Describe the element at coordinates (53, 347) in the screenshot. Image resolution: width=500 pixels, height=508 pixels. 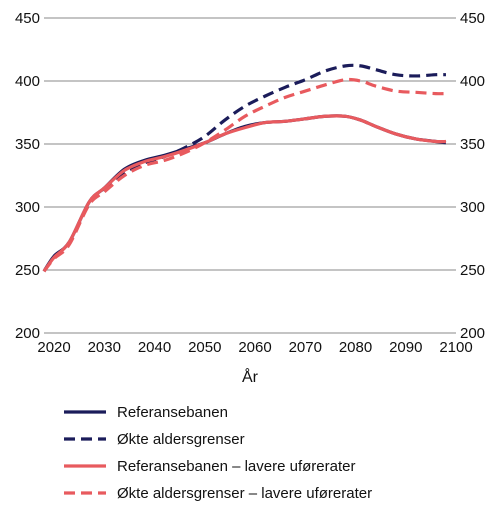
I see `x-tick-2020: 2020` at that location.